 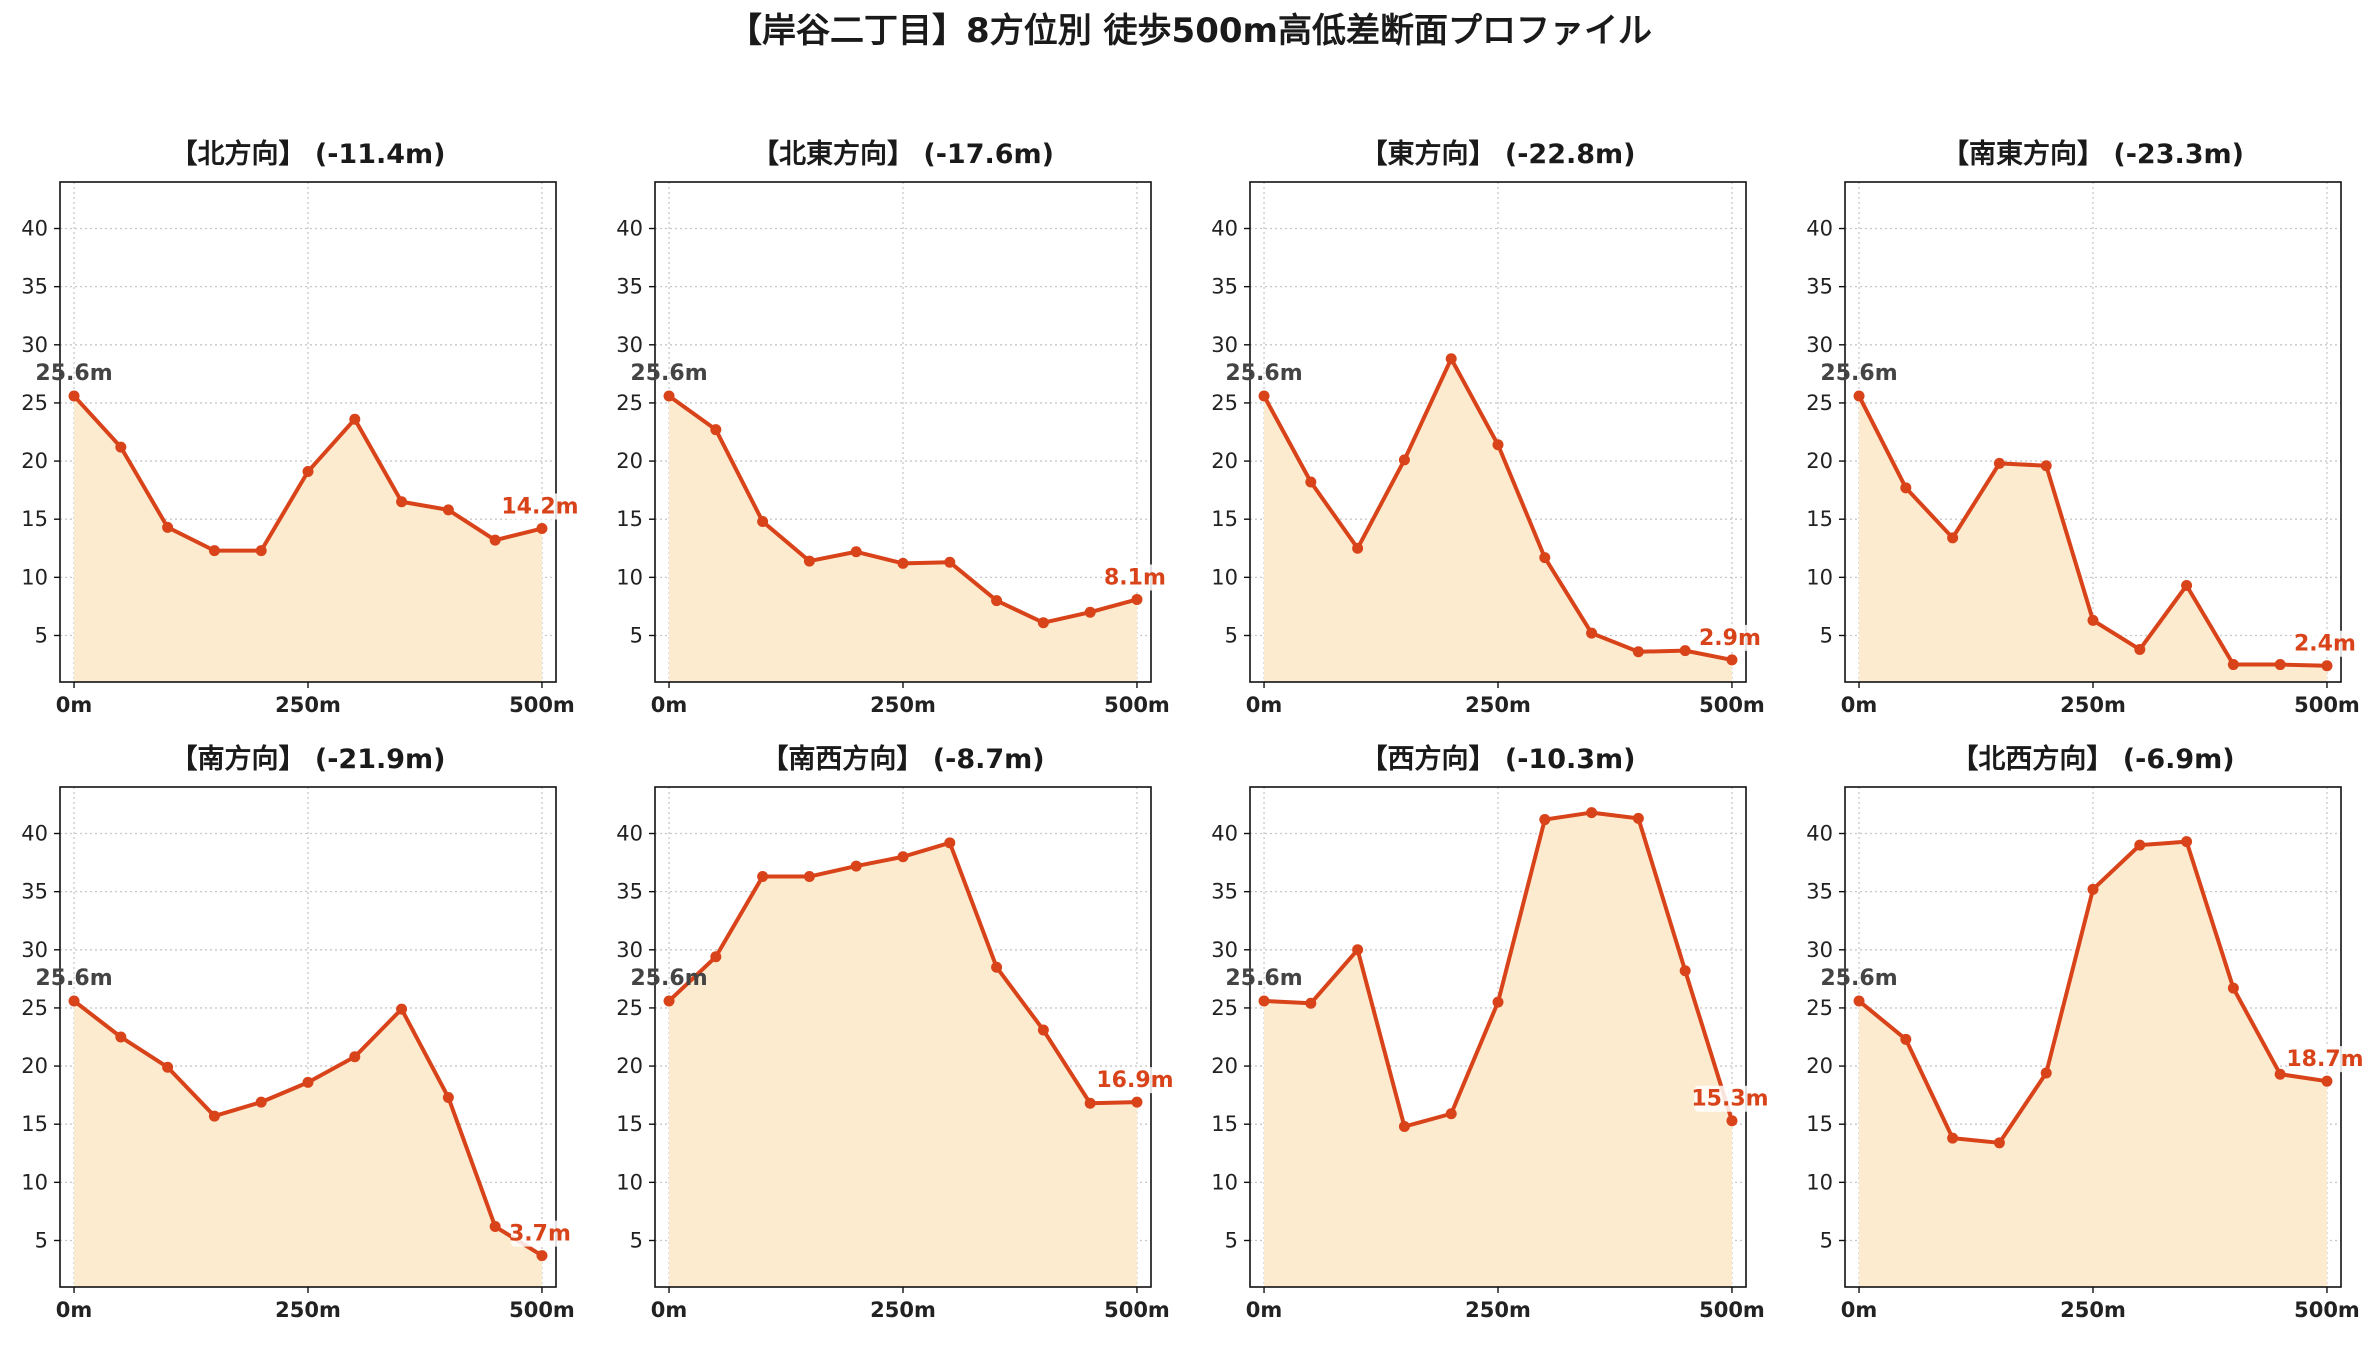 I want to click on panel-title: 【北西方向】 (-6.9m), so click(x=2092, y=759).